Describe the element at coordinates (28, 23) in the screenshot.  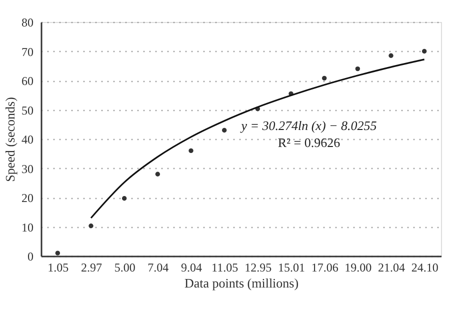
I see `y-tick-label: 80` at that location.